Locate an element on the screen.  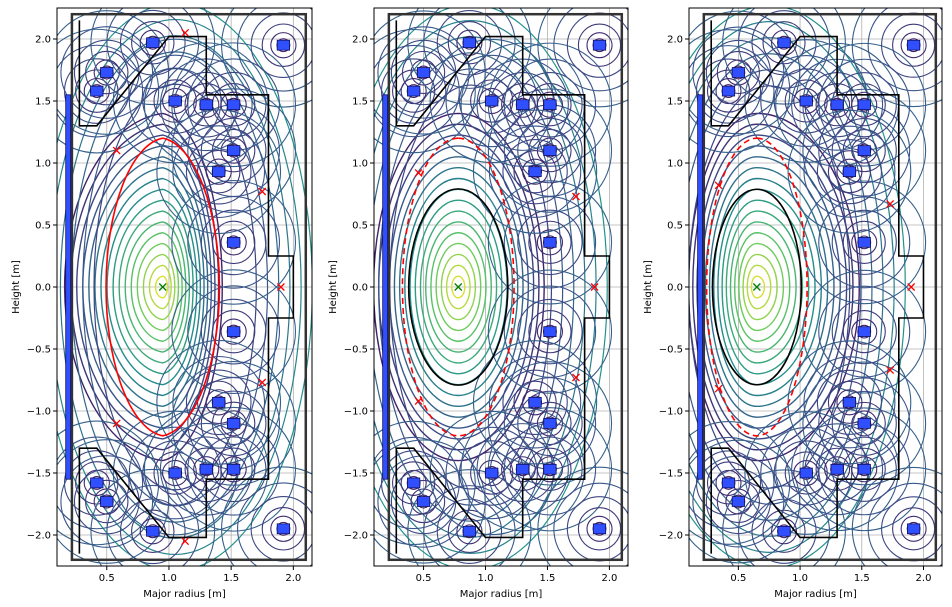
x-tick-label: 2.0 is located at coordinates (924, 578).